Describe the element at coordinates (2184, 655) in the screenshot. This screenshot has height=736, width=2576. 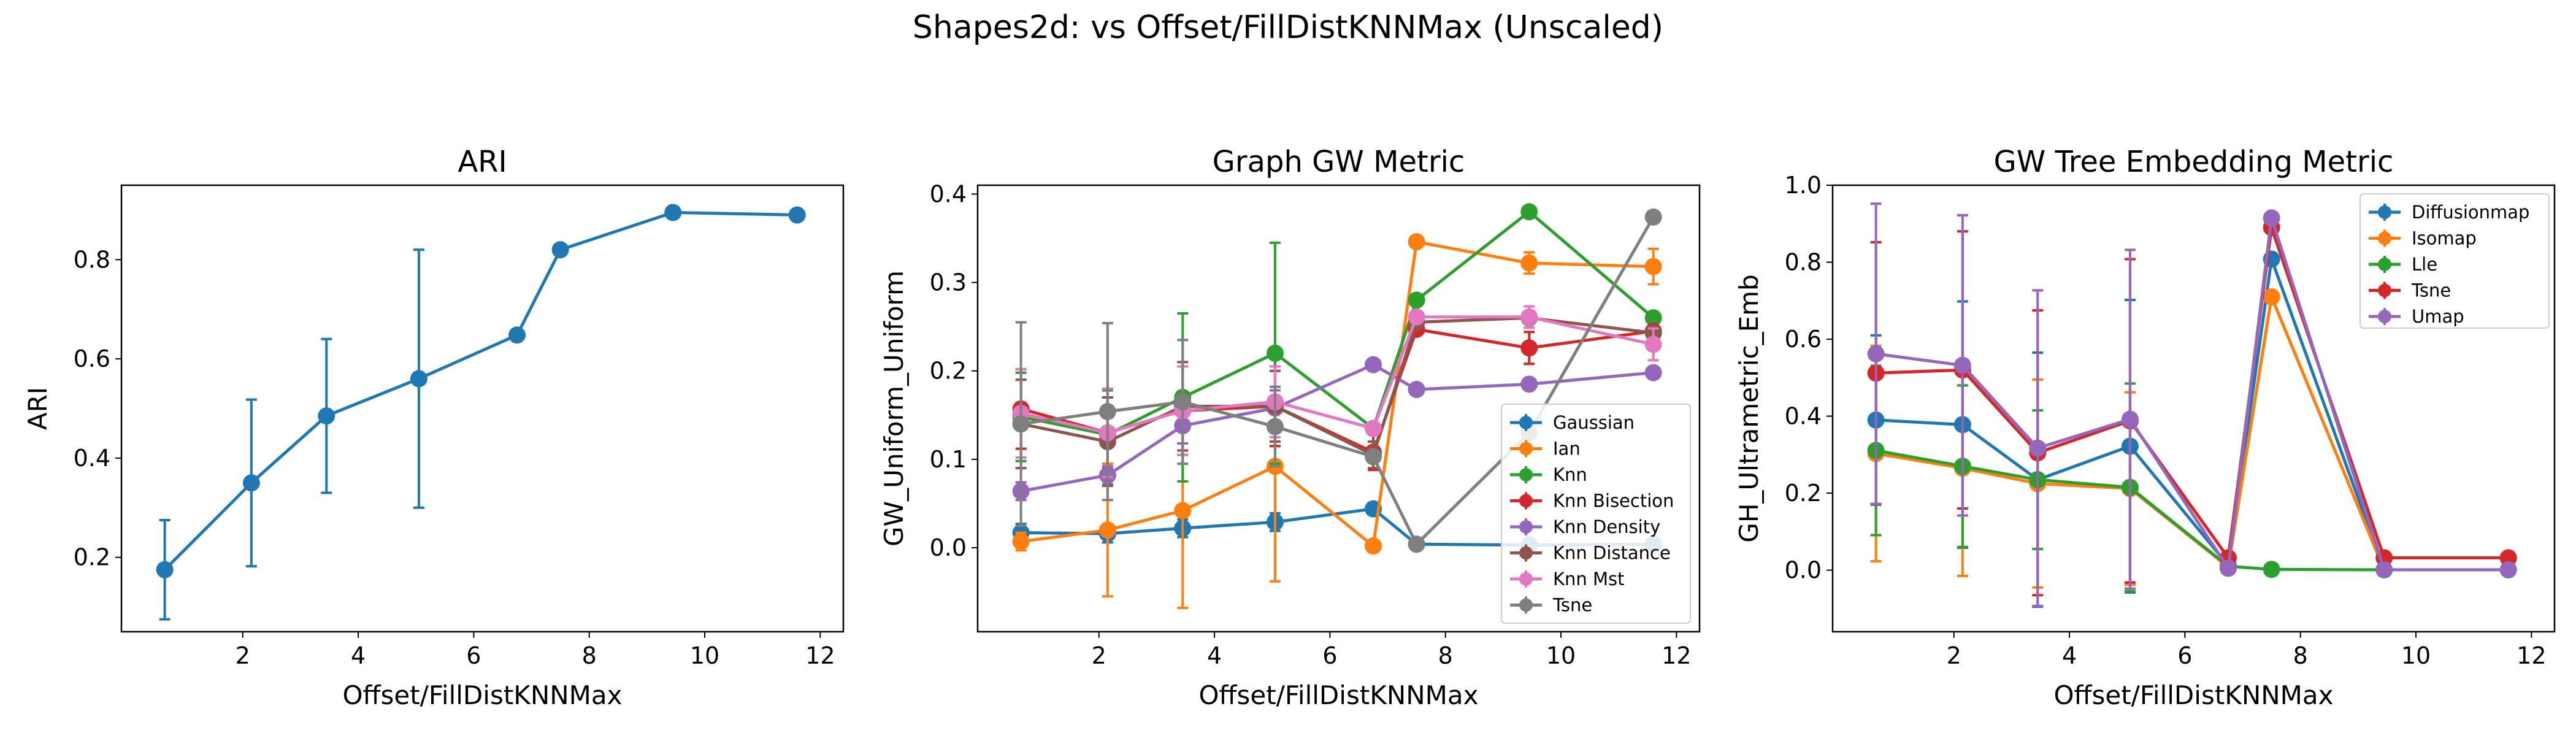
I see `gw-tree-x-tick-label: 6` at that location.